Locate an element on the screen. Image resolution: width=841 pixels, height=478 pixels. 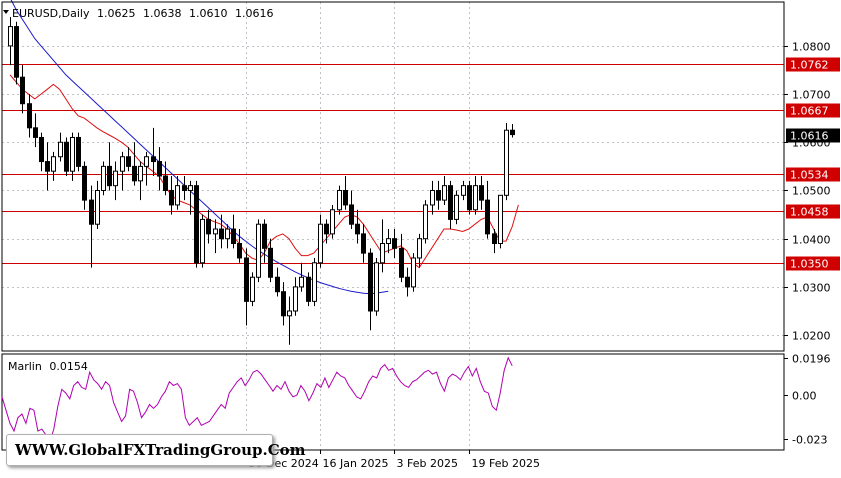
level-price-label: 1.0762 is located at coordinates (813, 64).